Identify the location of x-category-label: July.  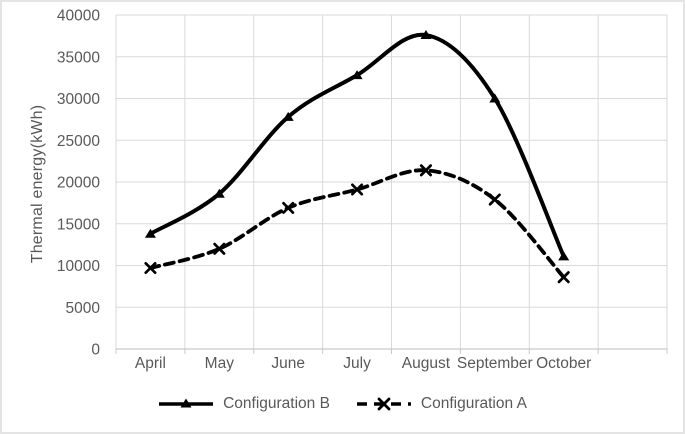
(357, 363).